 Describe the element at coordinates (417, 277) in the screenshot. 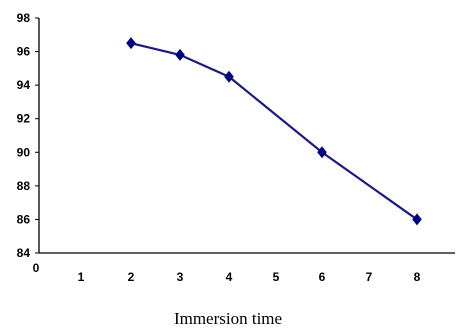

I see `x-tick-label: 8` at that location.